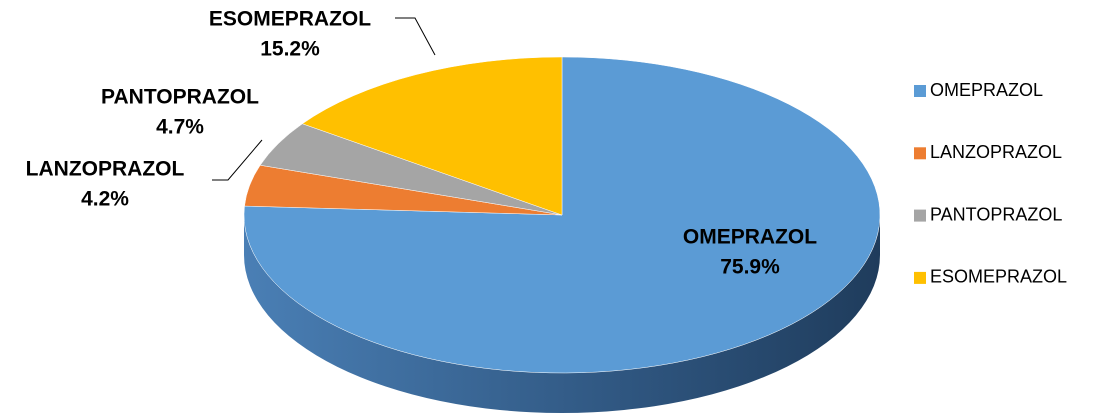 The height and width of the screenshot is (419, 1097). Describe the element at coordinates (750, 237) in the screenshot. I see `data-label-name: OMEPRAZOL` at that location.